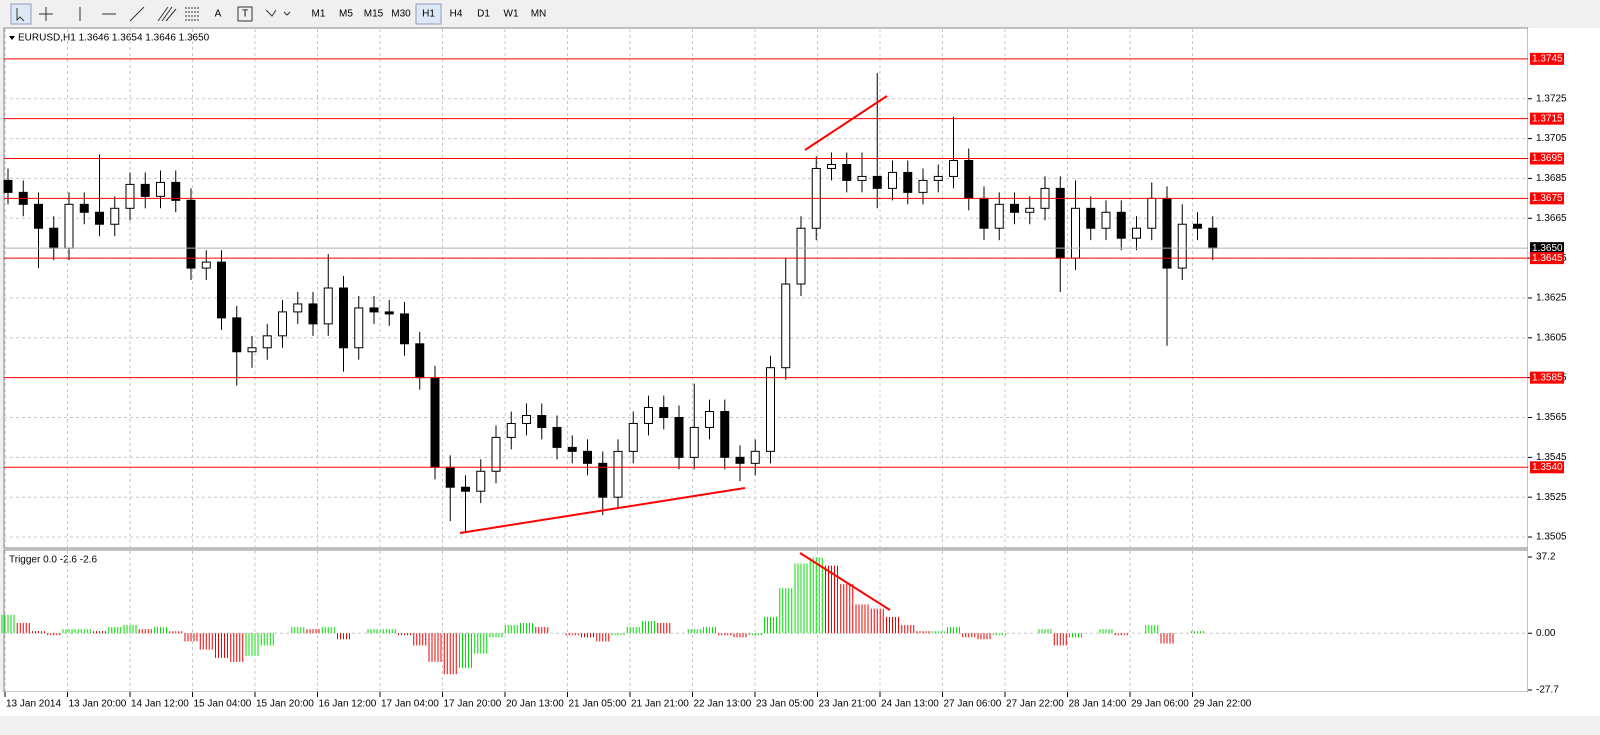  I want to click on x-tick-label: 27 Jan 06:00, so click(973, 704).